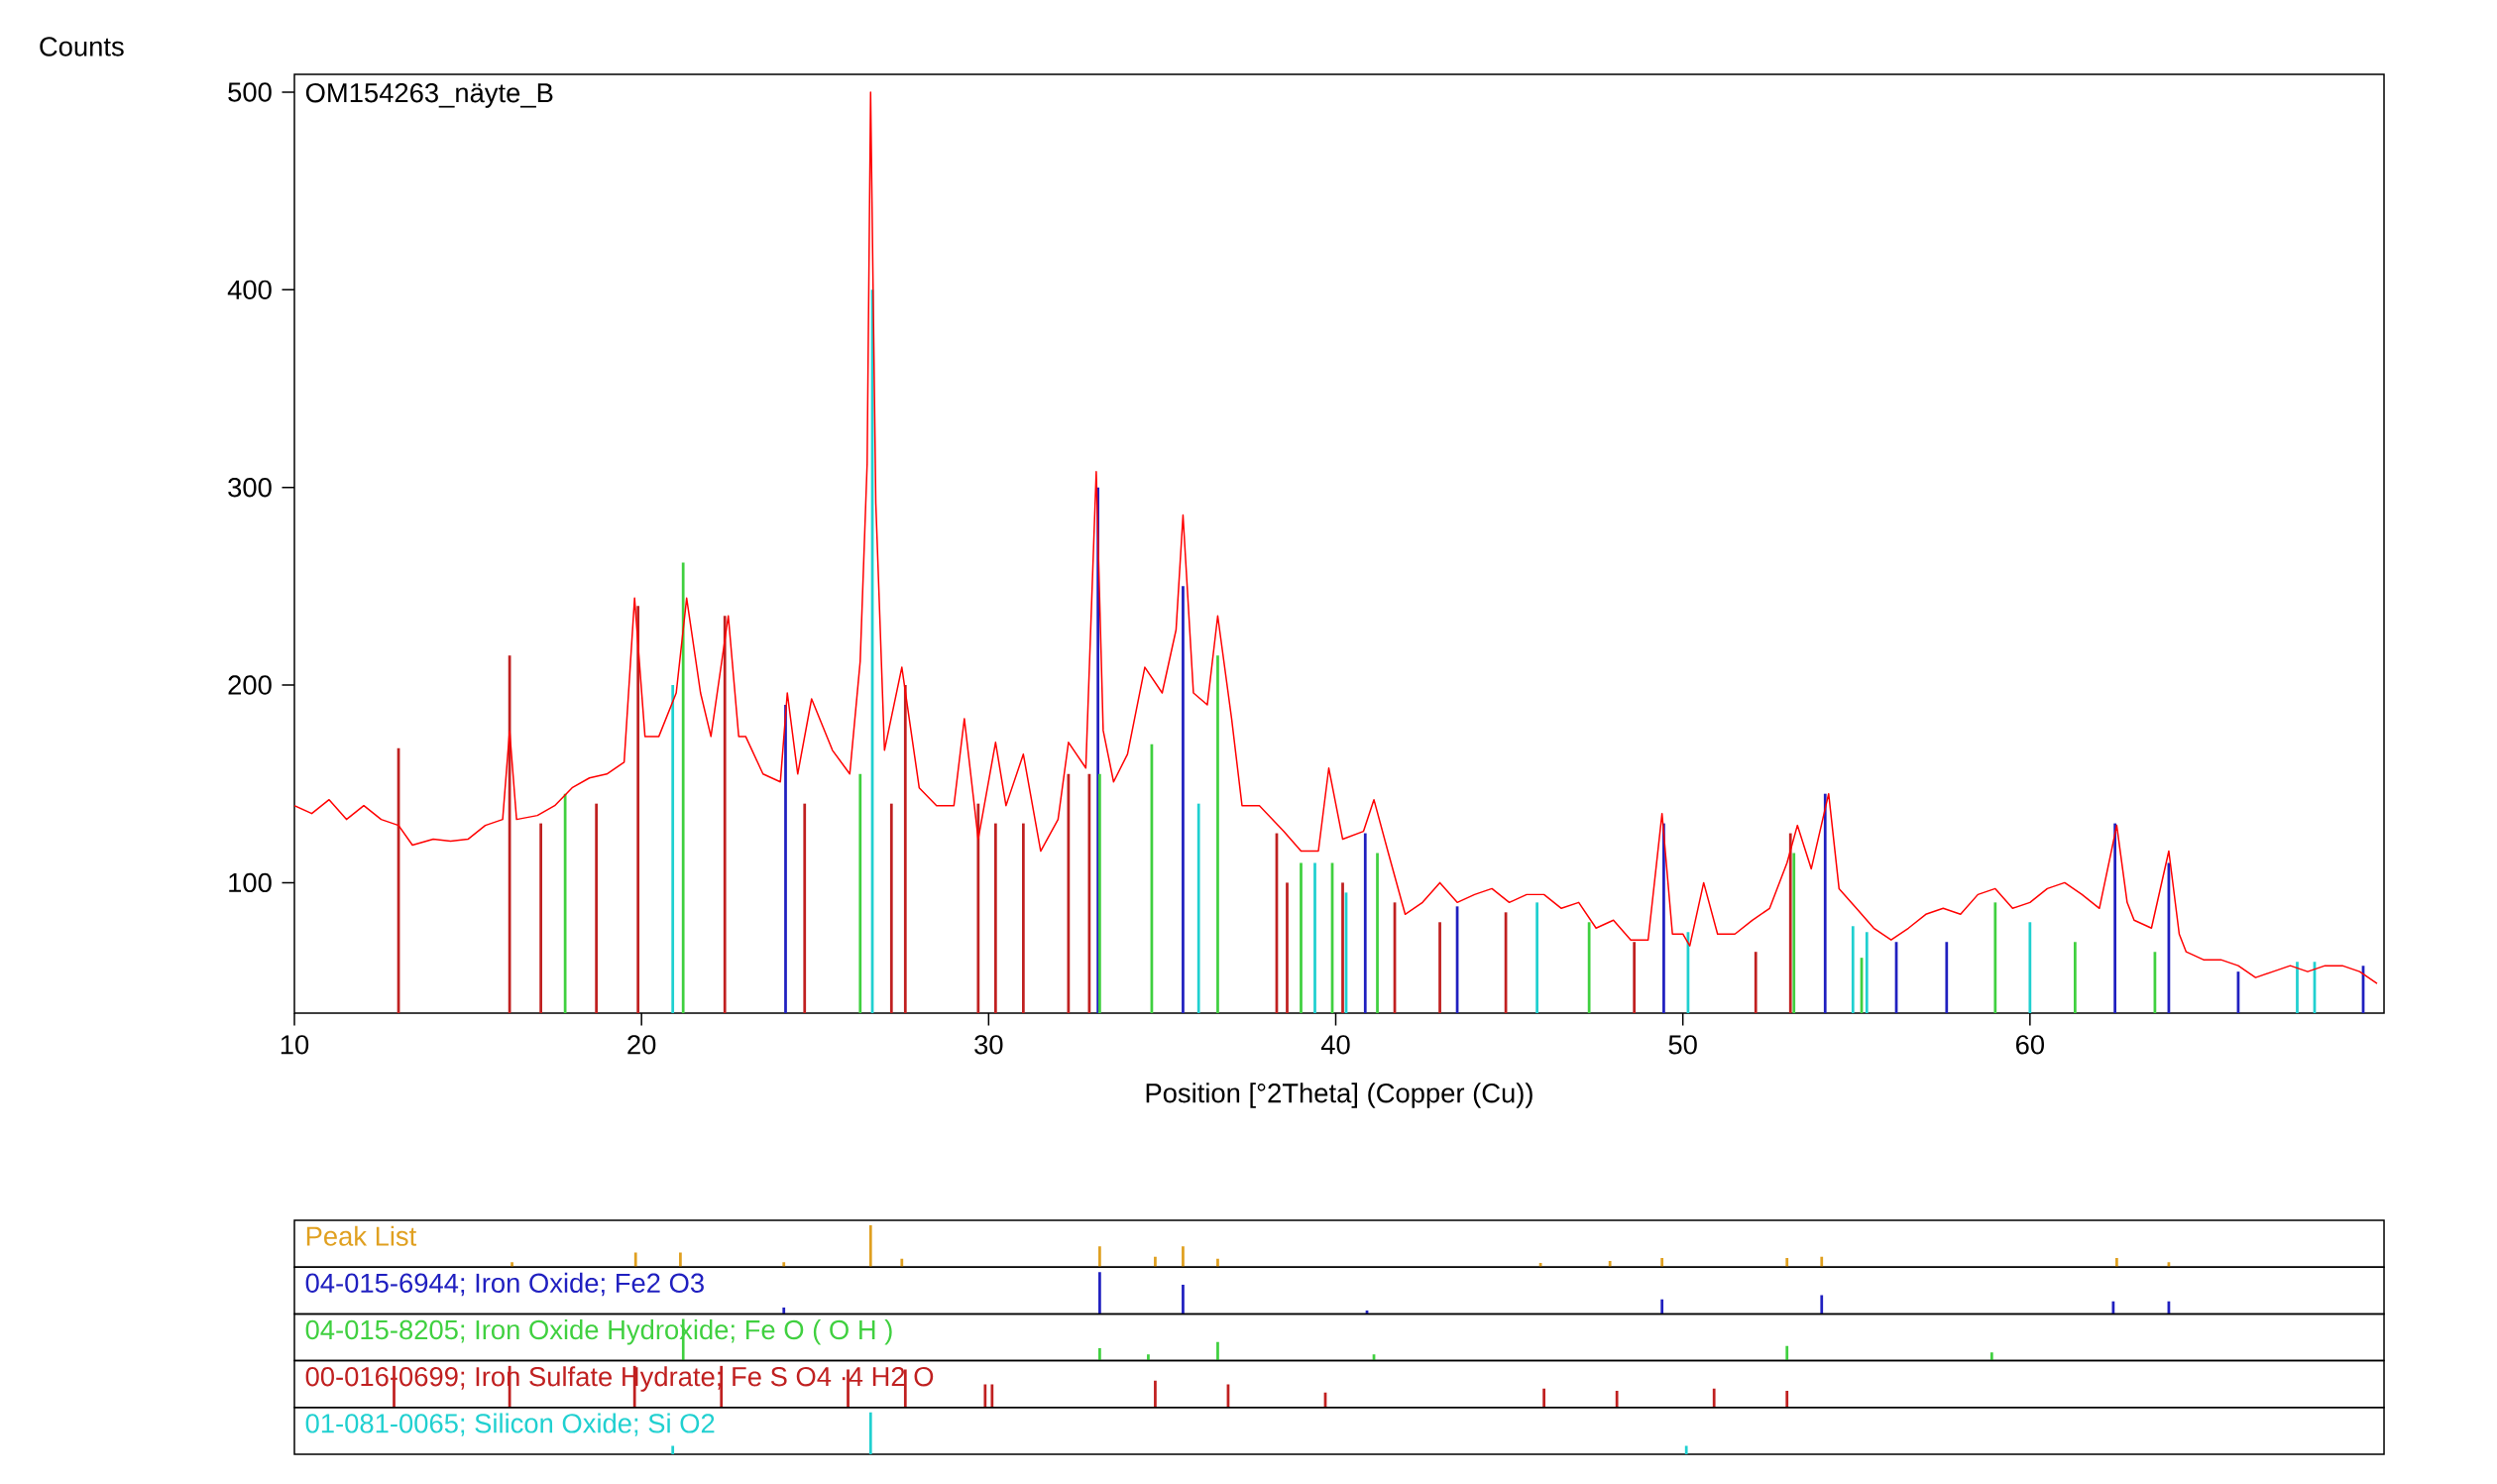  What do you see at coordinates (505, 1284) in the screenshot?
I see `chart-title: 04-015-6944; Iron Oxide; Fe2 O3` at bounding box center [505, 1284].